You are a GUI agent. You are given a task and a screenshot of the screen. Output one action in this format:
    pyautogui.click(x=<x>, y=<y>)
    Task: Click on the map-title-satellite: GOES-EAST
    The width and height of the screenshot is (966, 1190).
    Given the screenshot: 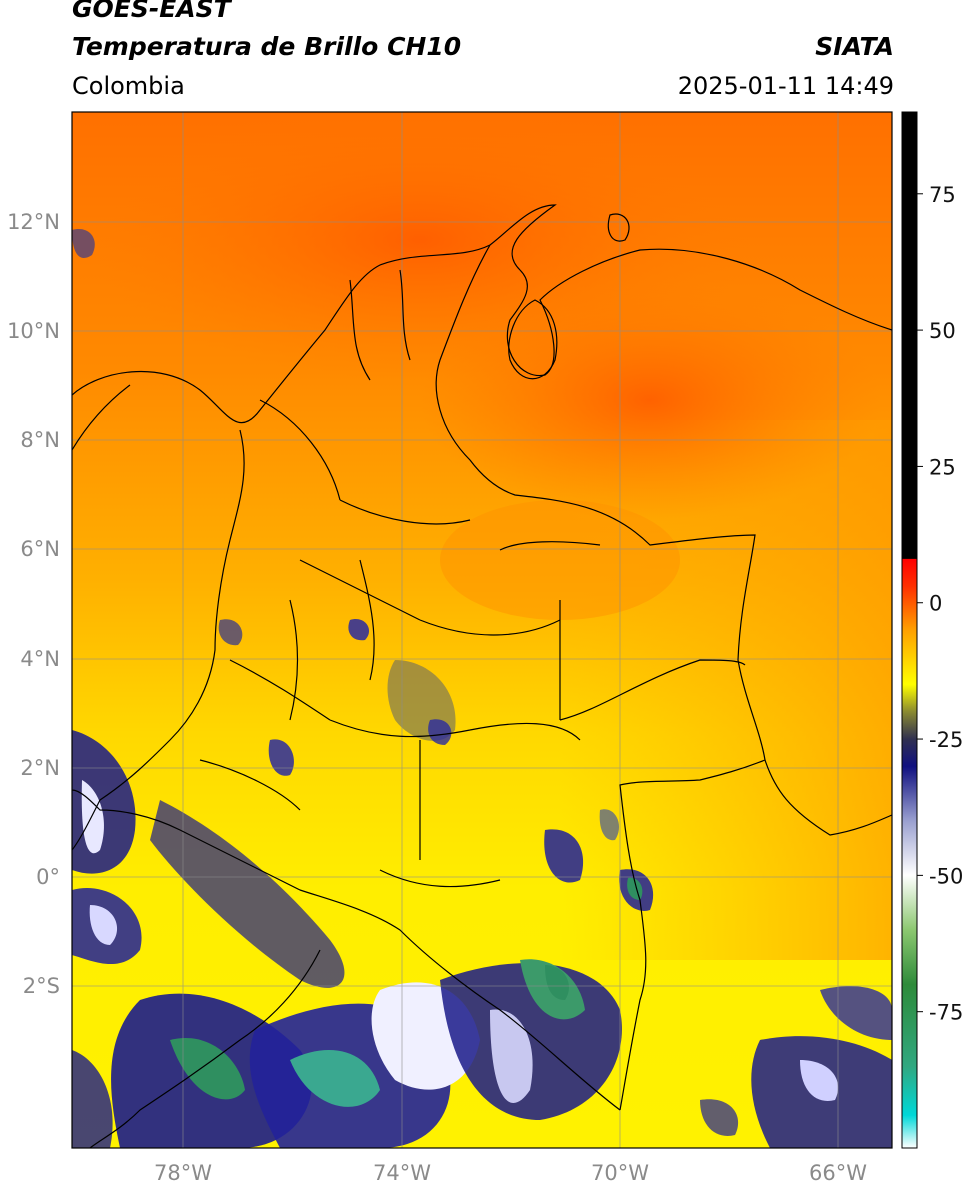 What is the action you would take?
    pyautogui.click(x=151, y=11)
    